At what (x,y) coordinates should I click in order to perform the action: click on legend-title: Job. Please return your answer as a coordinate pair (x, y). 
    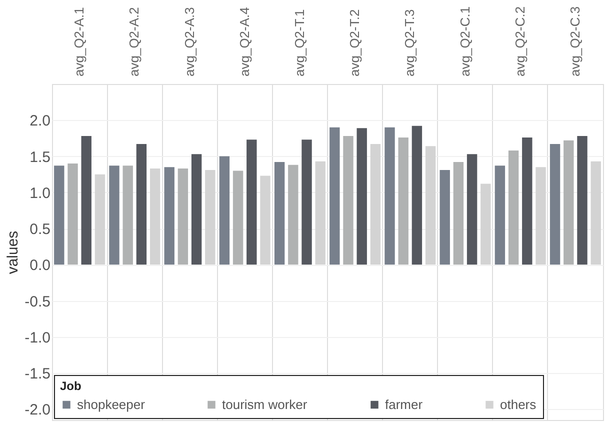
    Looking at the image, I should click on (71, 386).